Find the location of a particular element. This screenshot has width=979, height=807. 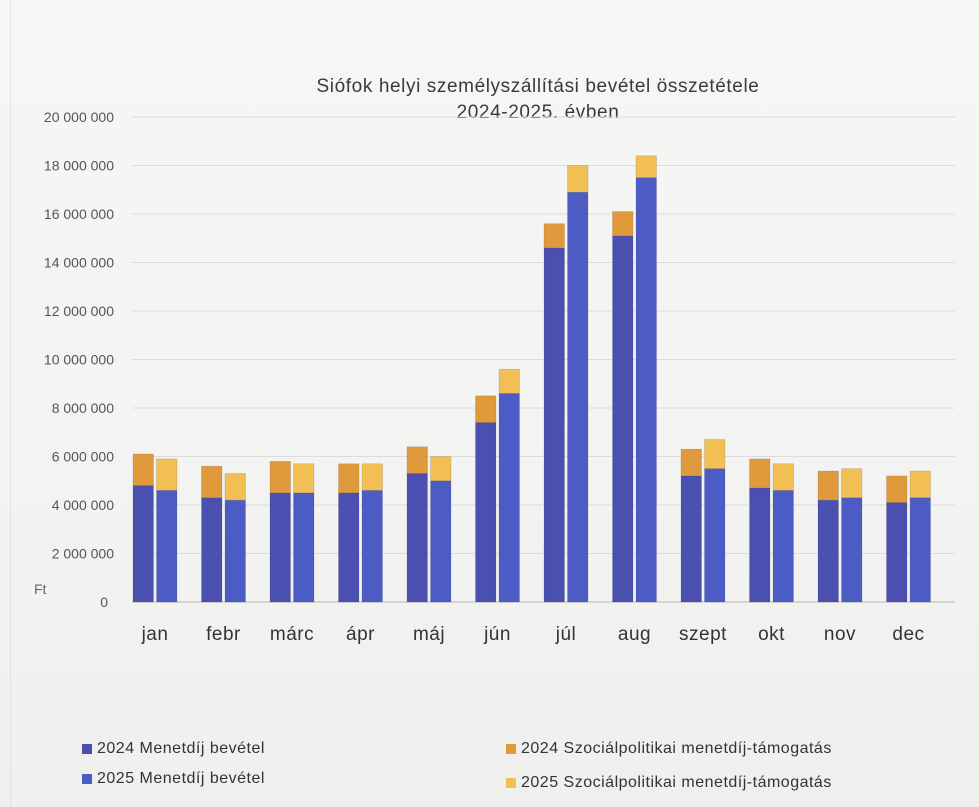

legend-label: 2024 Menetdíj bevétel is located at coordinates (181, 748).